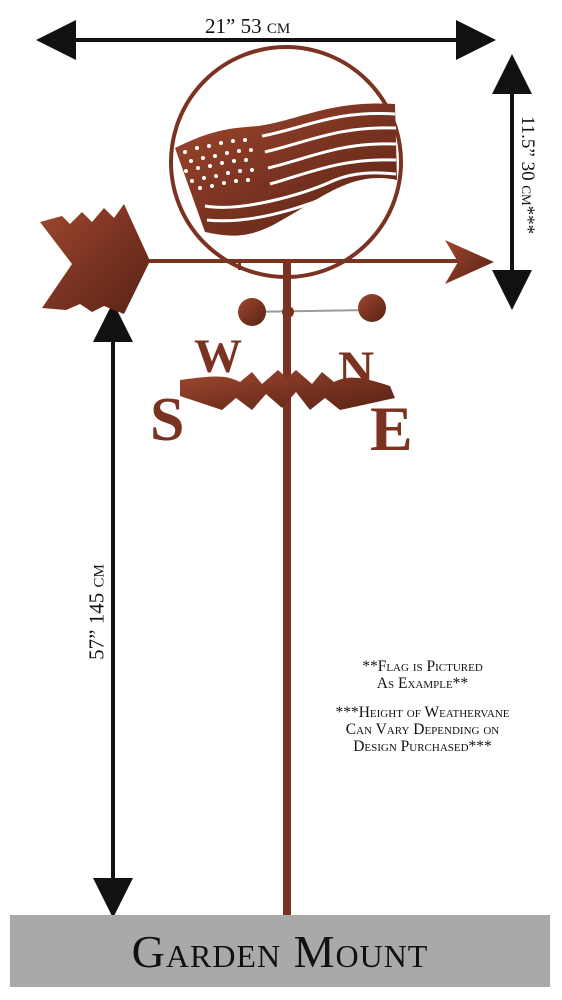 Image resolution: width=562 pixels, height=1000 pixels. I want to click on compass-letters: S W N E, so click(281, 397).